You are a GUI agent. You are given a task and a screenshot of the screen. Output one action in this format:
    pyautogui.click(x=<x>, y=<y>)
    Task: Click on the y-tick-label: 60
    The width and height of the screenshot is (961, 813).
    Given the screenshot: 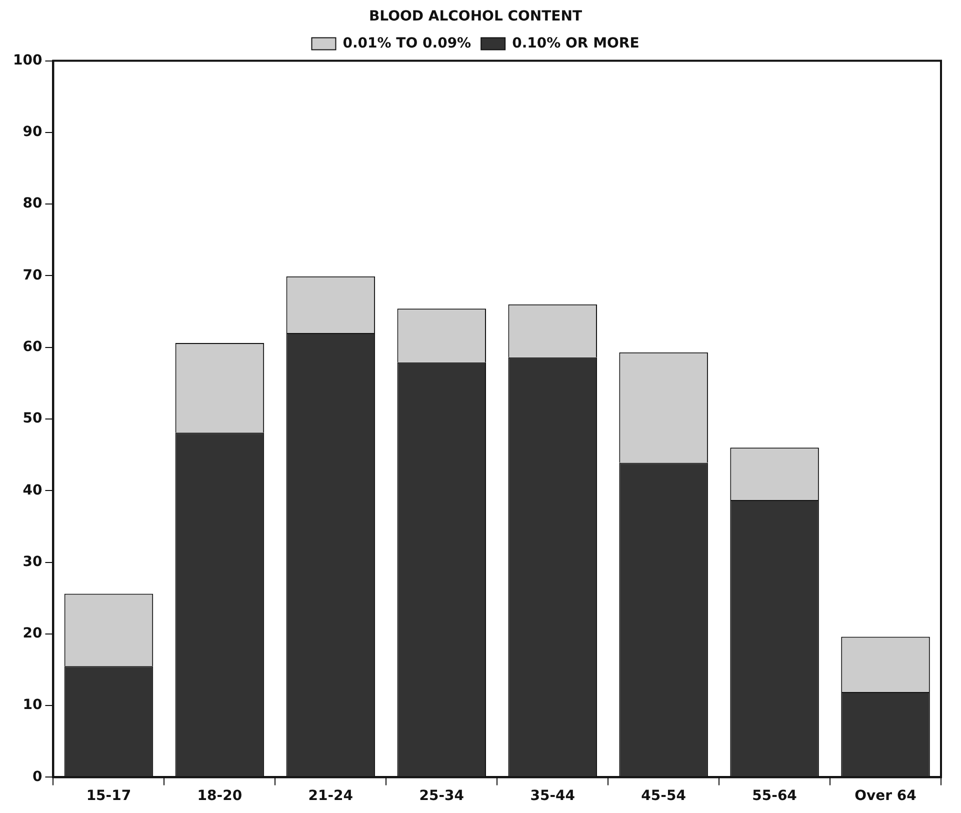 What is the action you would take?
    pyautogui.click(x=32, y=347)
    